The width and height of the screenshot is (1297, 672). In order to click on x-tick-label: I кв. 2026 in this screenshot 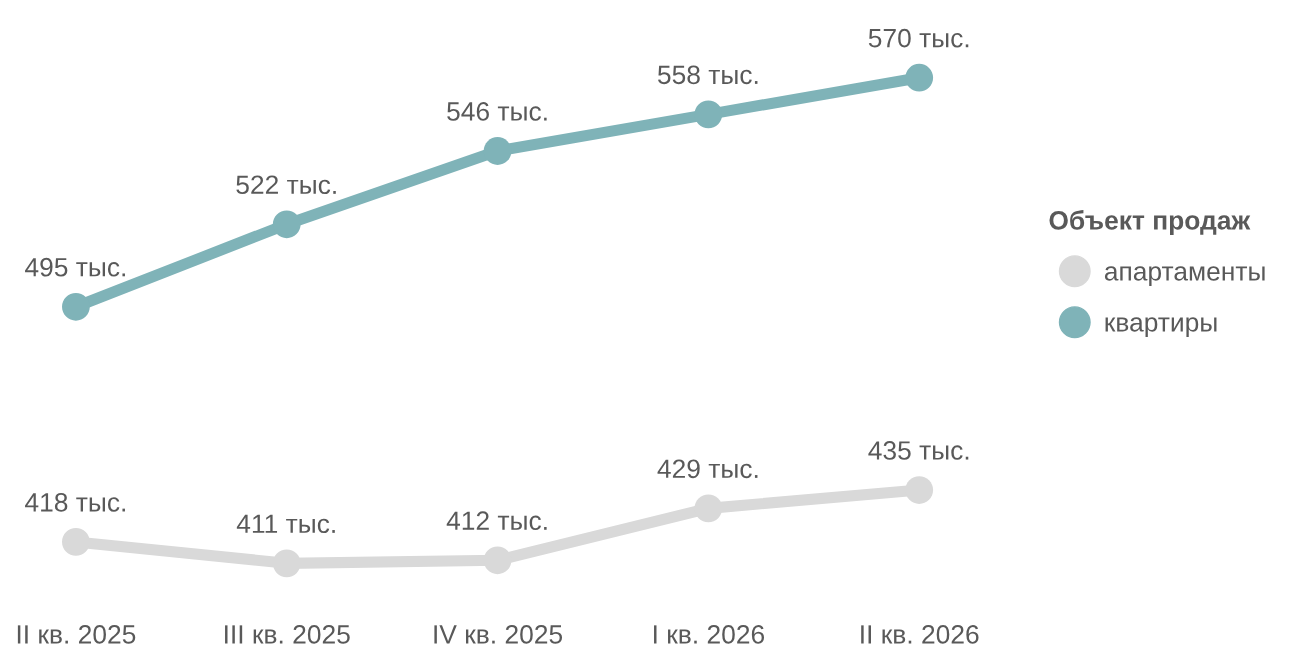, I will do `click(709, 634)`.